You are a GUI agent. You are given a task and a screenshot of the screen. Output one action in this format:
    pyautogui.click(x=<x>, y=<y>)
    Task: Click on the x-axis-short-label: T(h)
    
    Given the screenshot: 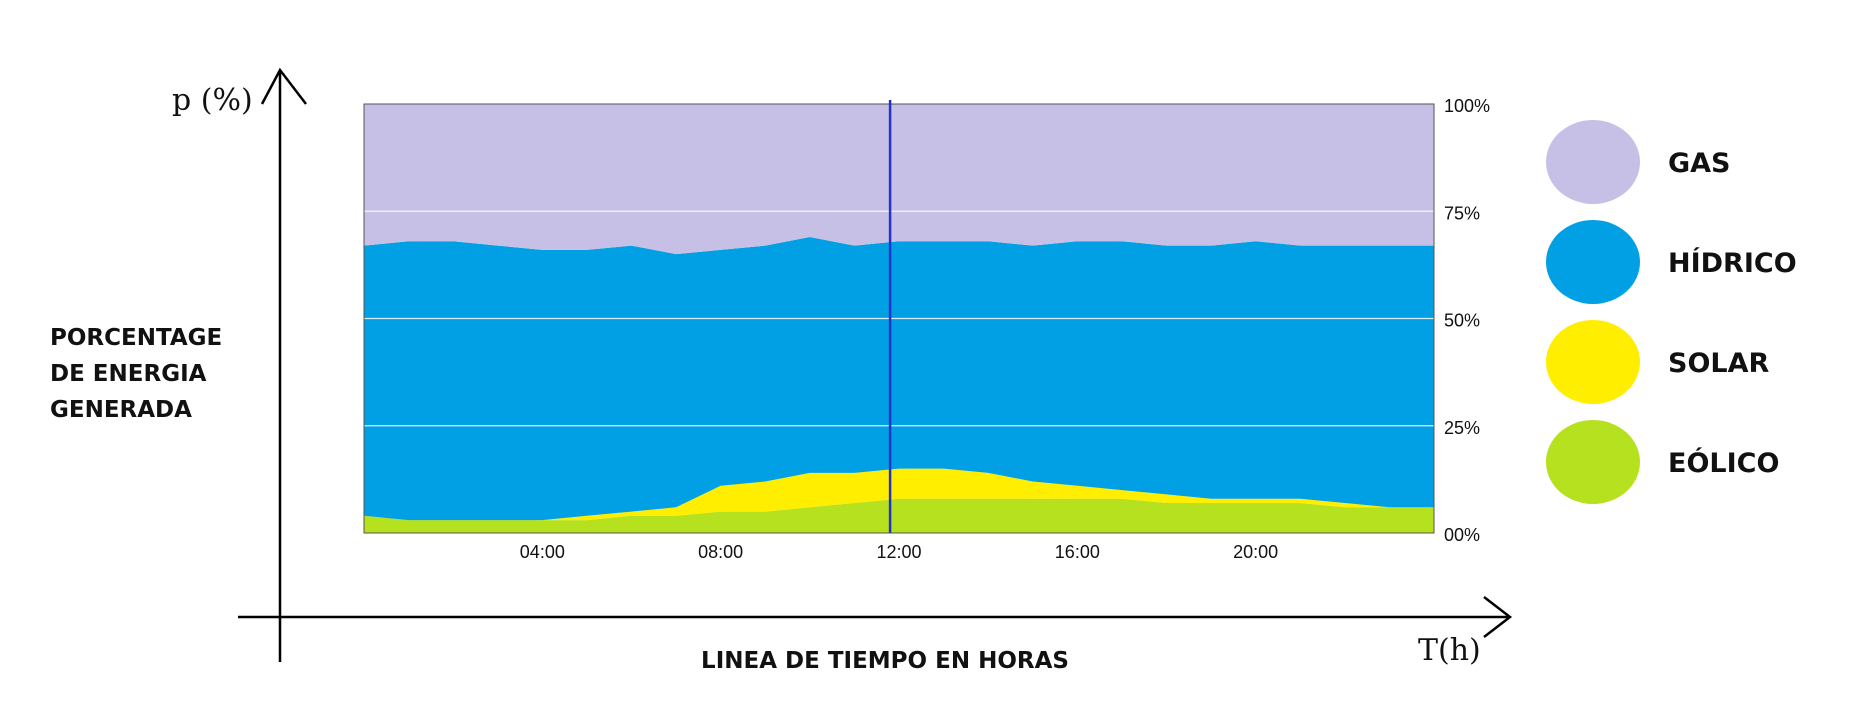 What is the action you would take?
    pyautogui.click(x=1449, y=650)
    